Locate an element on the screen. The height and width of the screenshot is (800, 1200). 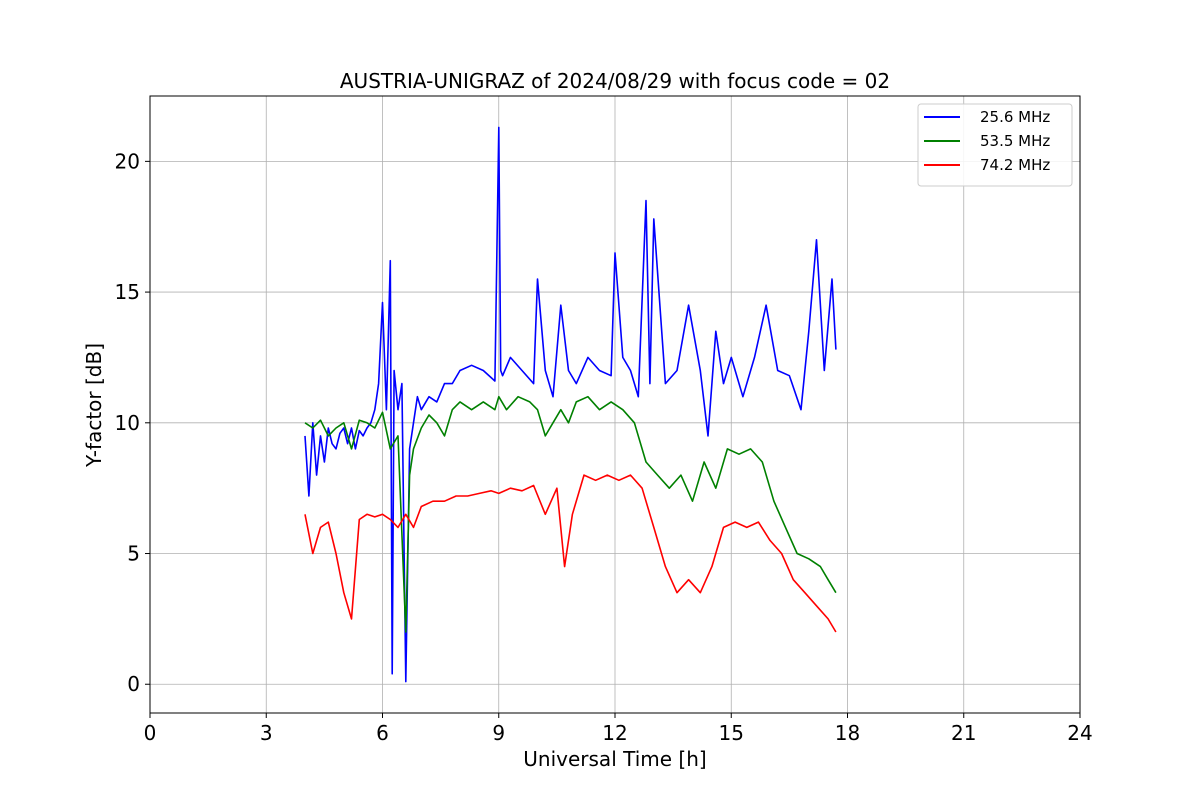
x-axis-label: Universal Time [h] is located at coordinates (614, 759).